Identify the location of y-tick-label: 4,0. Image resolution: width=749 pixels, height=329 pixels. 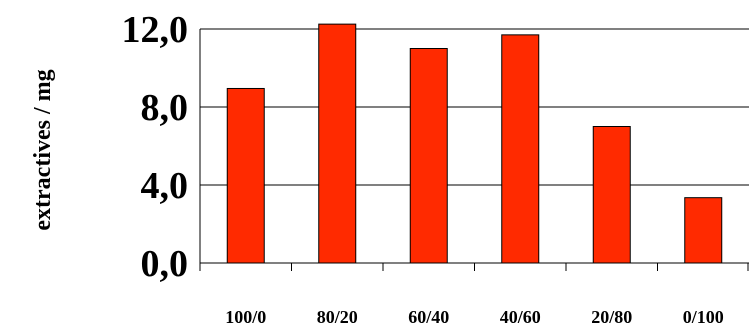
(165, 186).